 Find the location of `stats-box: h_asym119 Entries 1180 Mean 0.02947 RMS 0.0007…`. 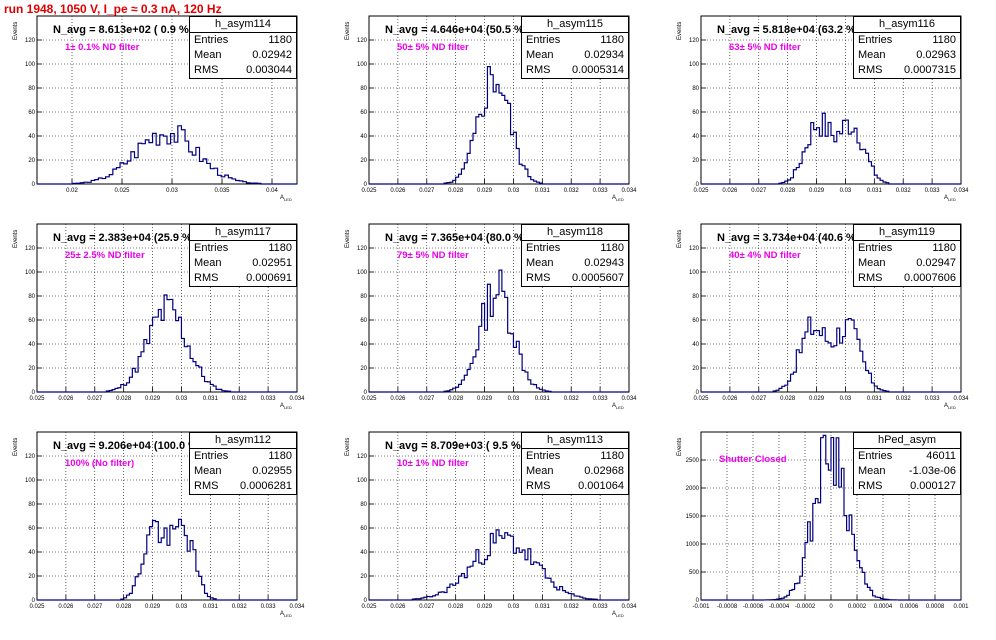

stats-box: h_asym119 Entries 1180 Mean 0.02947 RMS 0.0007… is located at coordinates (907, 255).